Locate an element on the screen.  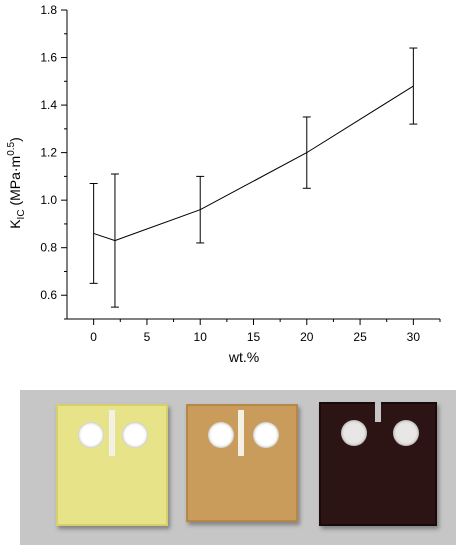
y-tick-label: 1.6 is located at coordinates (48, 58).